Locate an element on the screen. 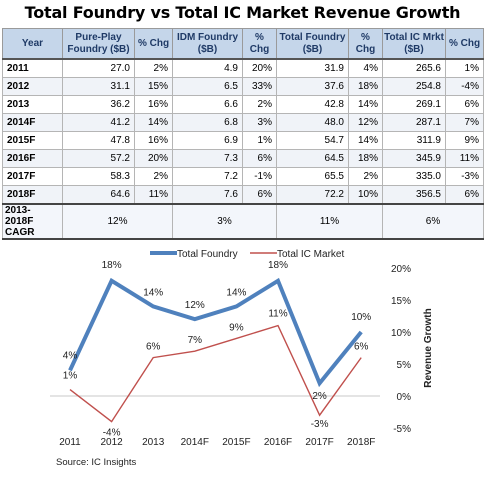 The height and width of the screenshot is (478, 485). ic-data-label: 1% is located at coordinates (70, 376).